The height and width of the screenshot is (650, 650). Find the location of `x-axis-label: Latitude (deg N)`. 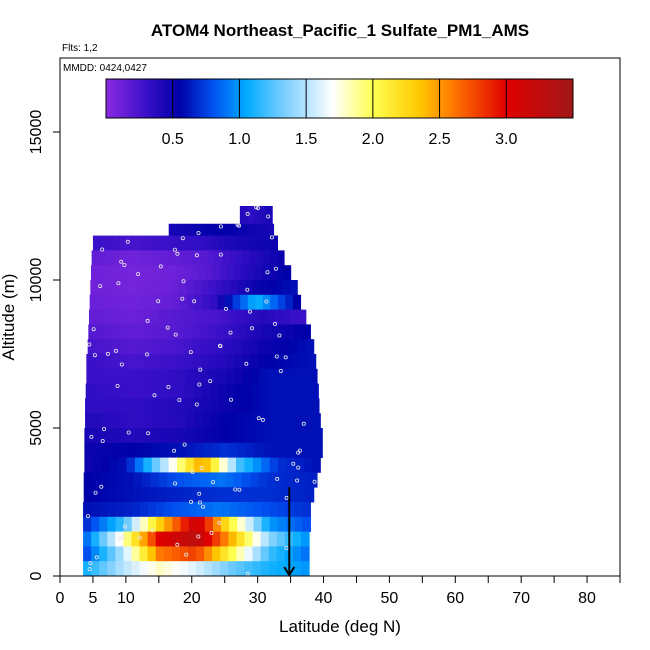

x-axis-label: Latitude (deg N) is located at coordinates (340, 626).